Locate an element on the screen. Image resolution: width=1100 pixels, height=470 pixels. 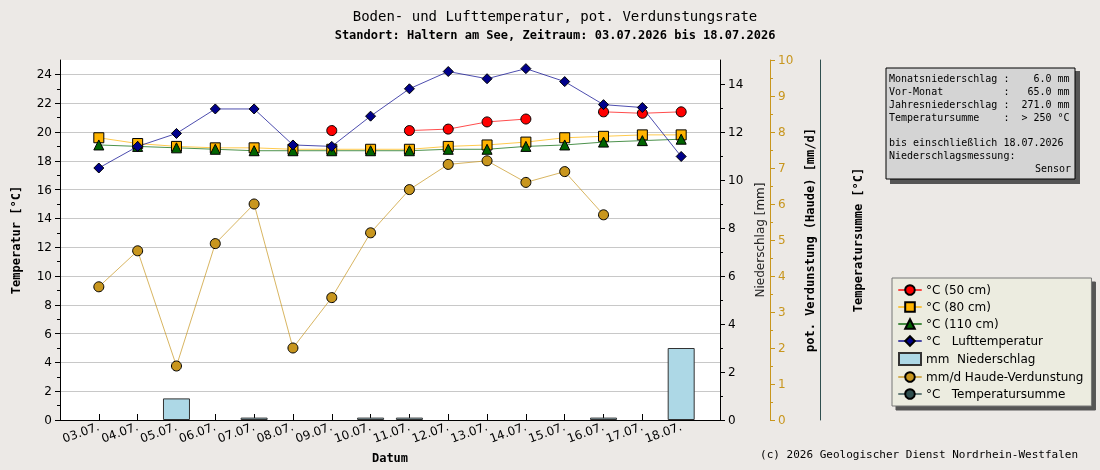
y2-tick-label: 2 is located at coordinates (732, 372).